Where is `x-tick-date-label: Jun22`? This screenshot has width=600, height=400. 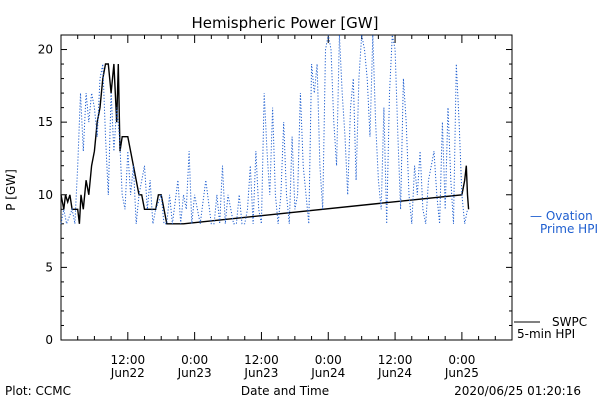 x-tick-date-label: Jun22 is located at coordinates (127, 373).